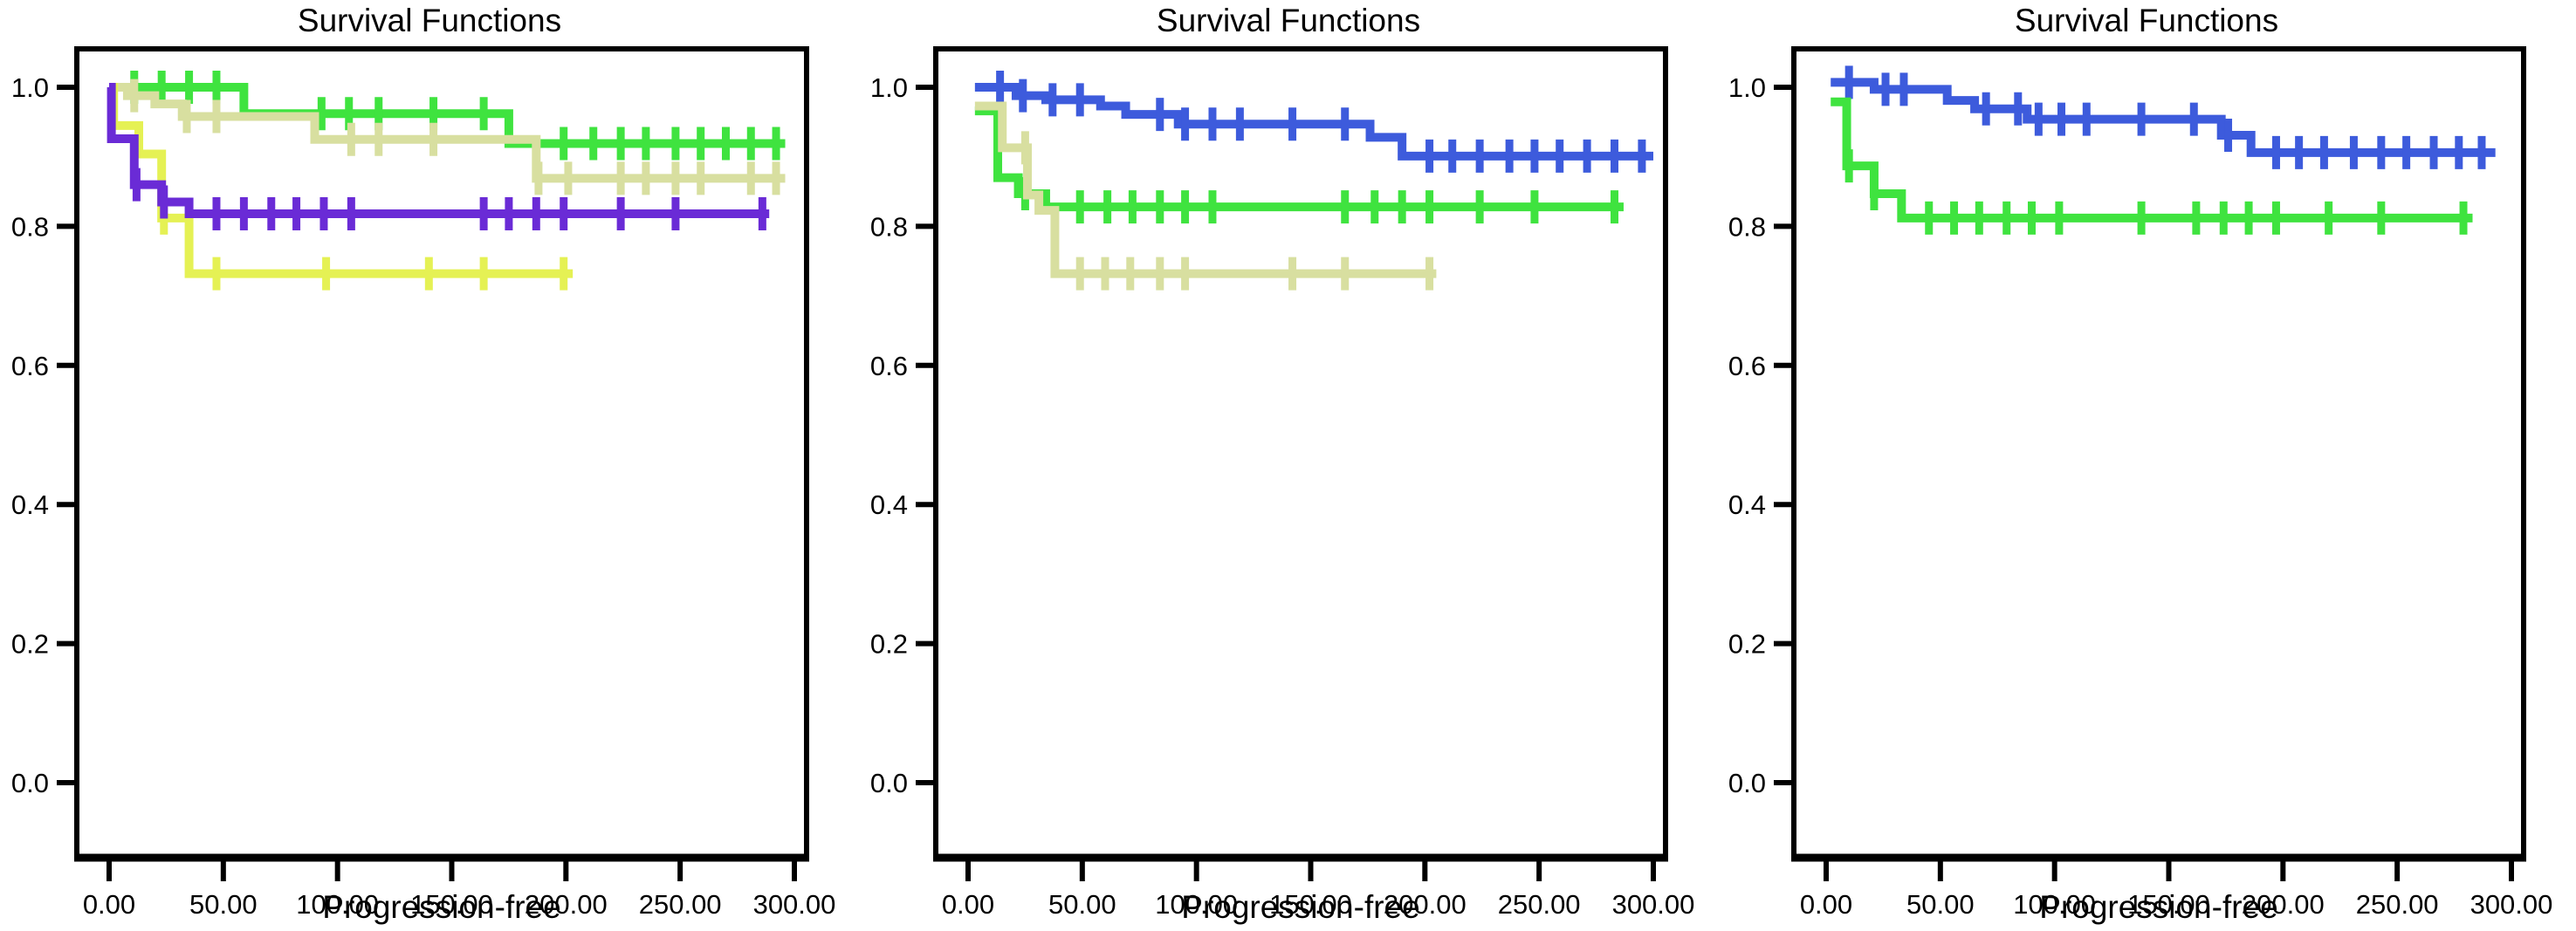  I want to click on green-curve, so click(1299, 159).